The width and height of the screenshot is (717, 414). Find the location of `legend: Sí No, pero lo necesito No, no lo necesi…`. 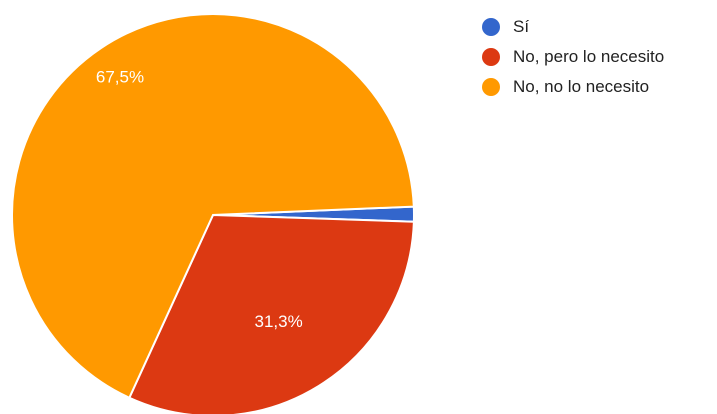

legend: Sí No, pero lo necesito No, no lo necesi… is located at coordinates (573, 57).